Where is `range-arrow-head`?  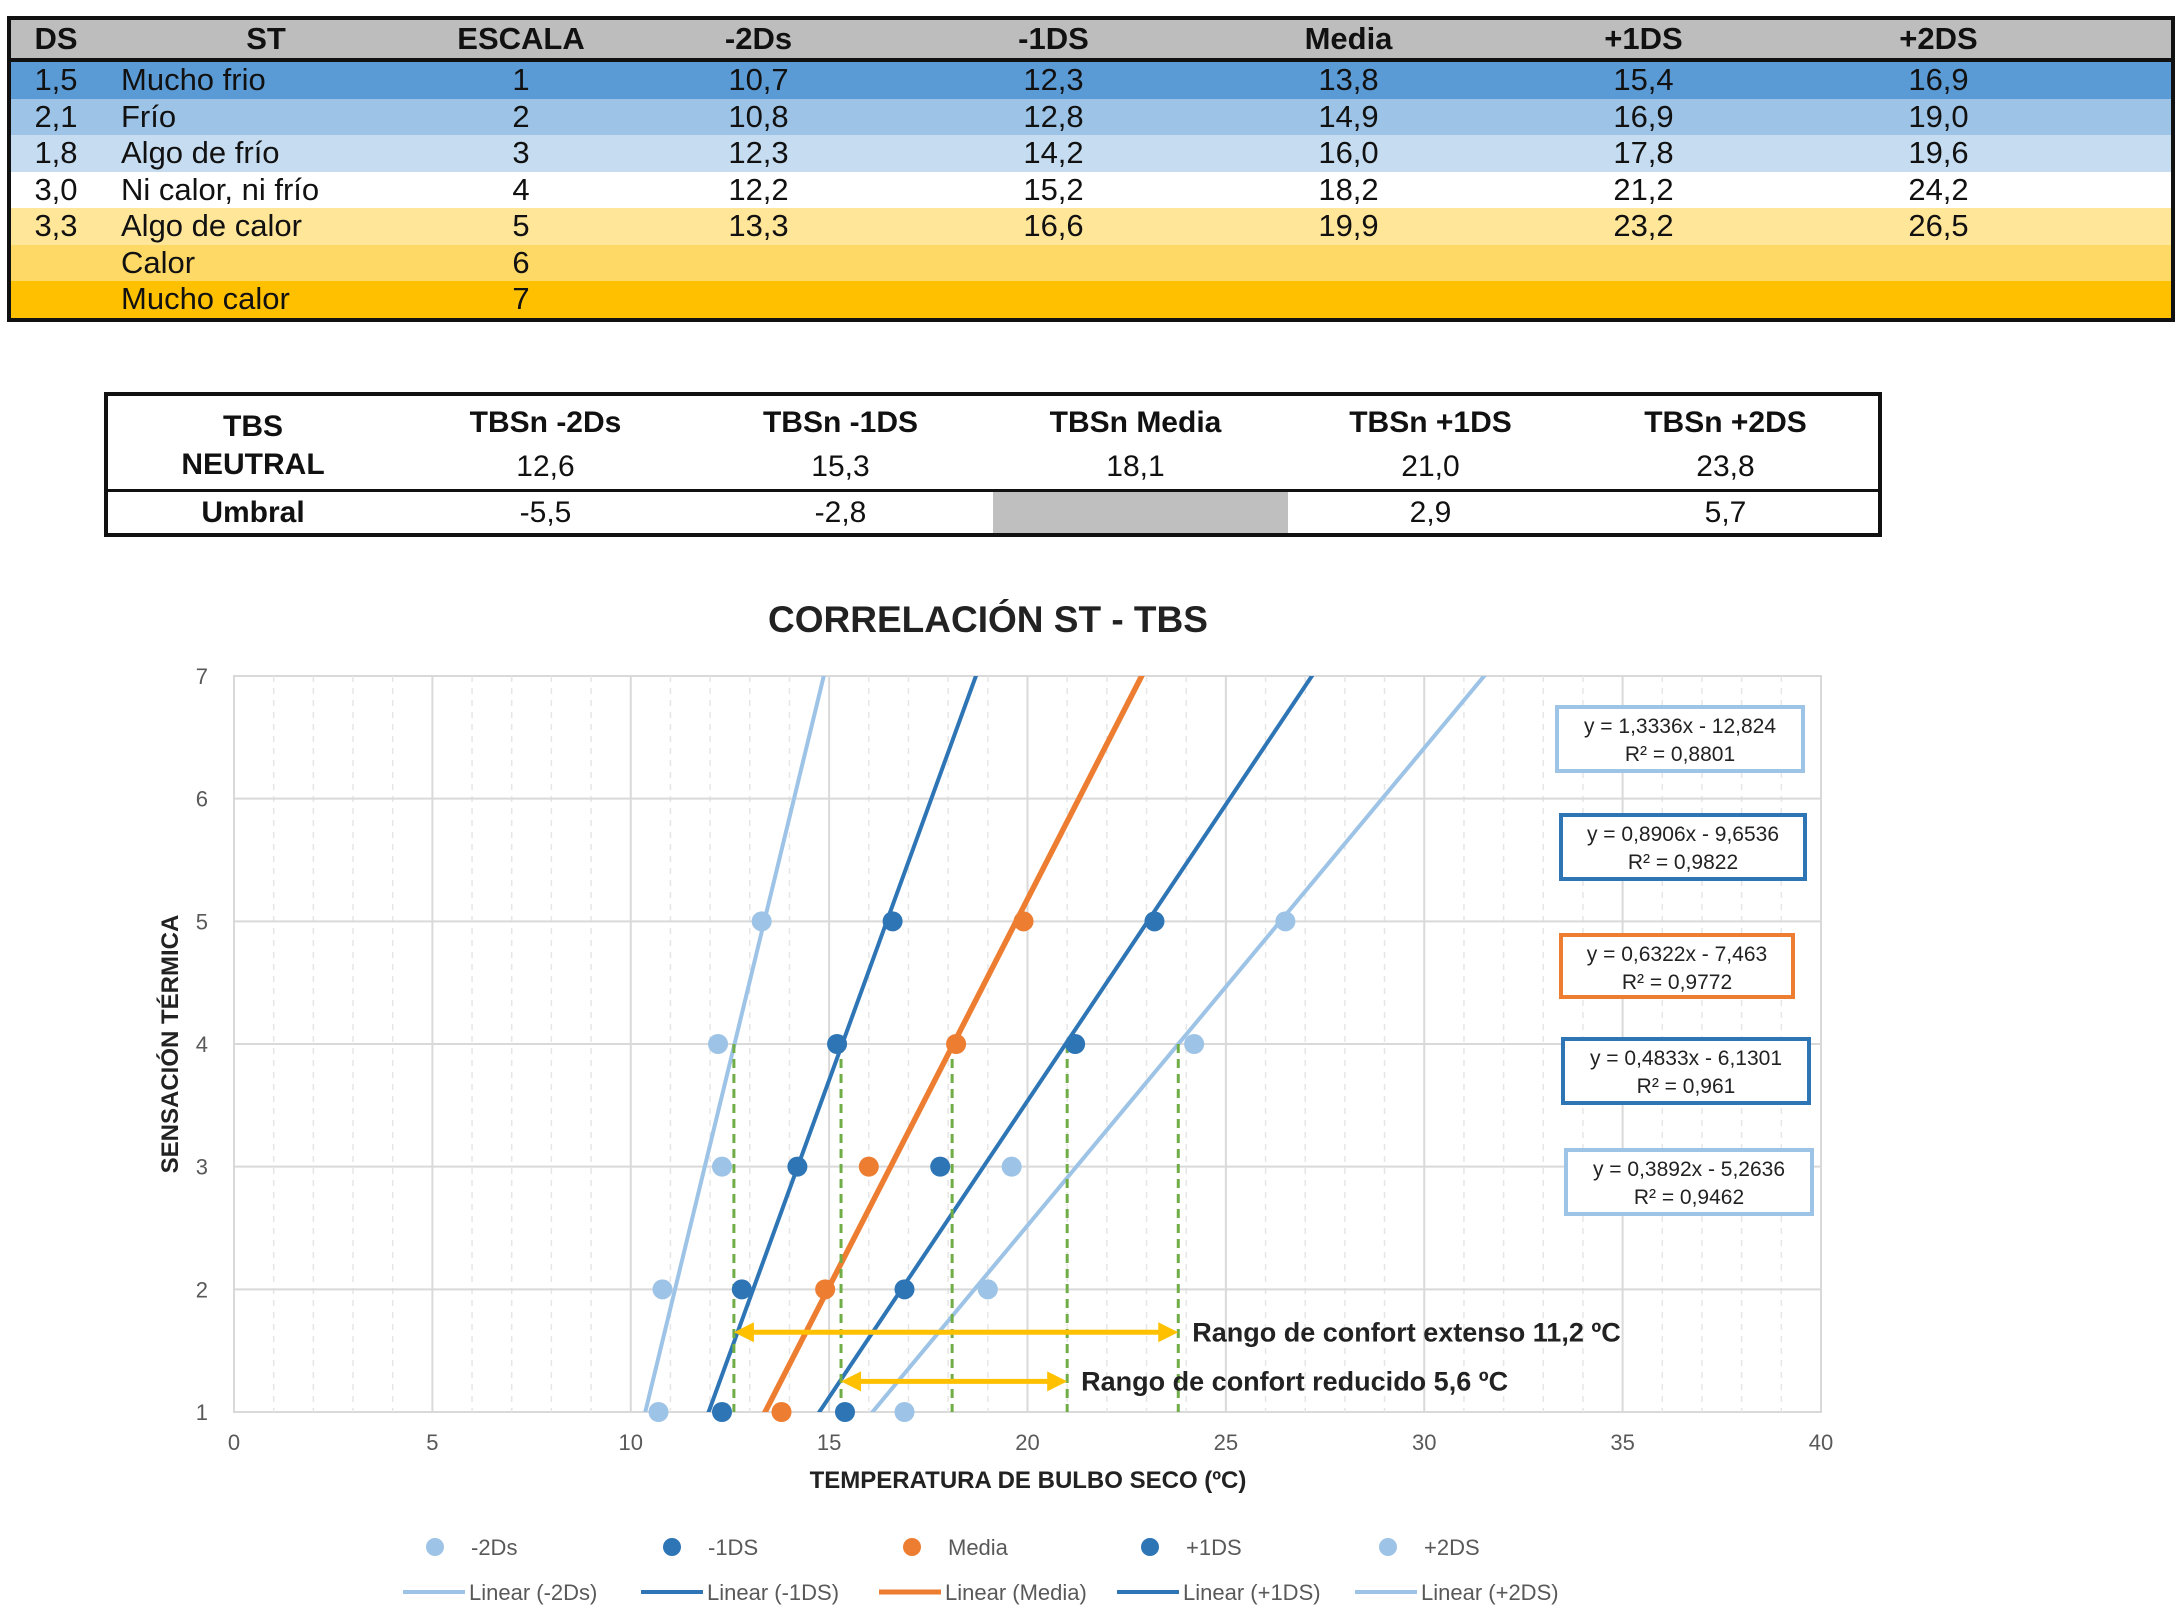
range-arrow-head is located at coordinates (1168, 1332).